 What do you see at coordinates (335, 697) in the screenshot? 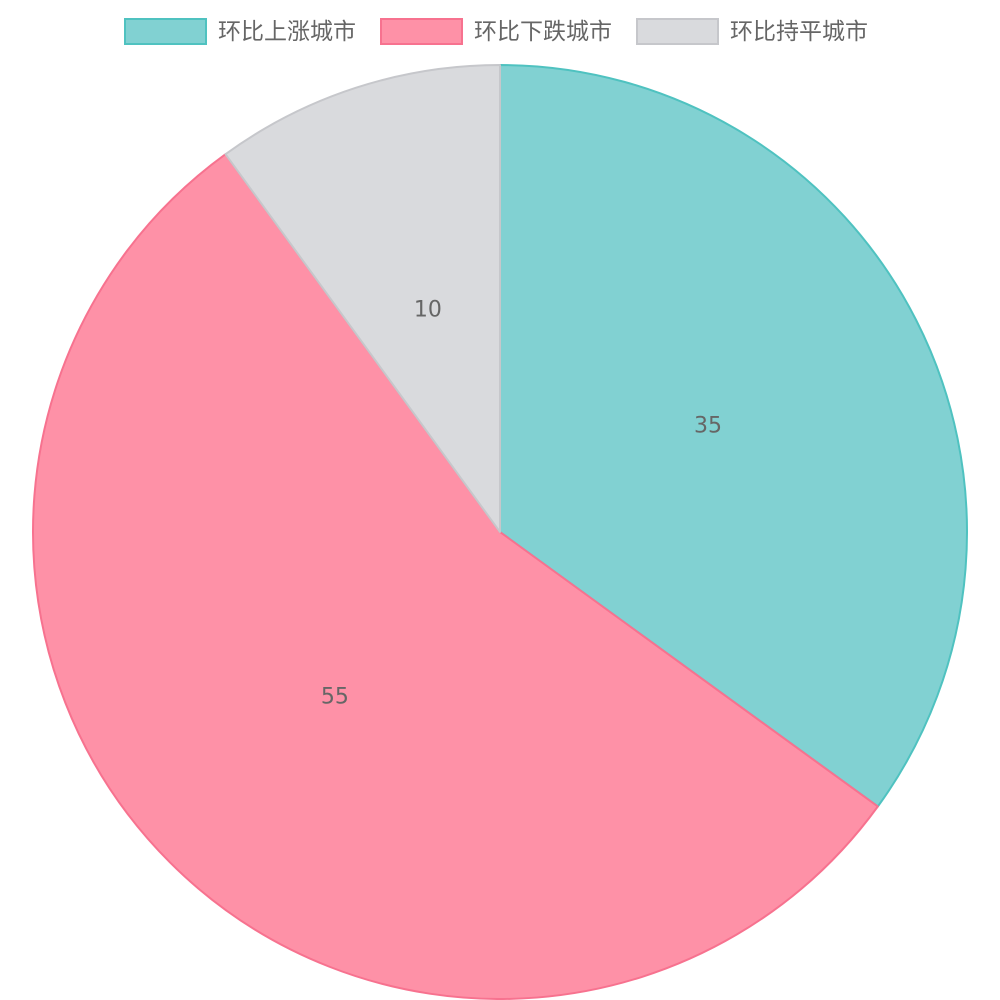
I see `slice-value-label-2: 55` at bounding box center [335, 697].